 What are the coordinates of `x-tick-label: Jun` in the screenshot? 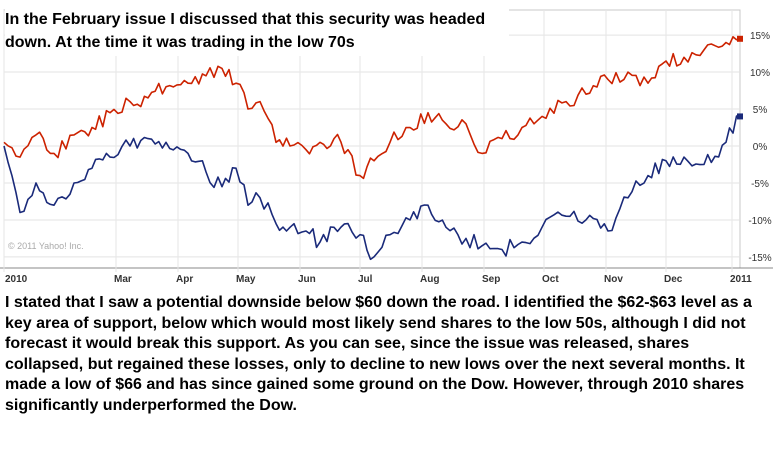 It's located at (307, 279).